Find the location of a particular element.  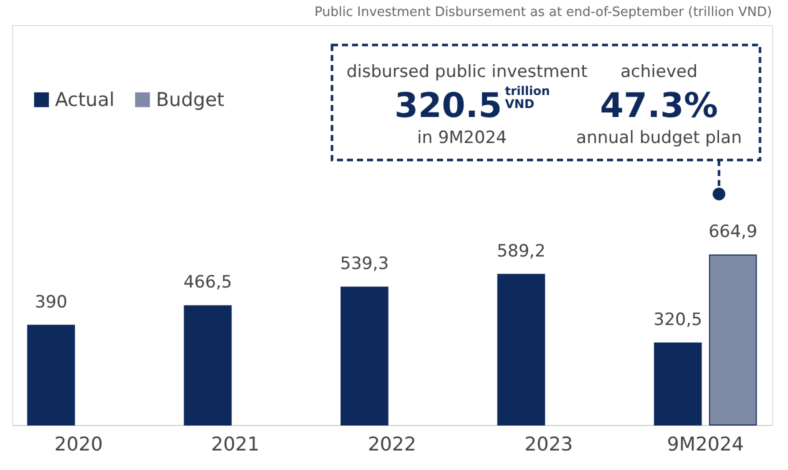

chart-title: Public Investment Disbursement as at end-of-September (trillion VND) is located at coordinates (543, 12).